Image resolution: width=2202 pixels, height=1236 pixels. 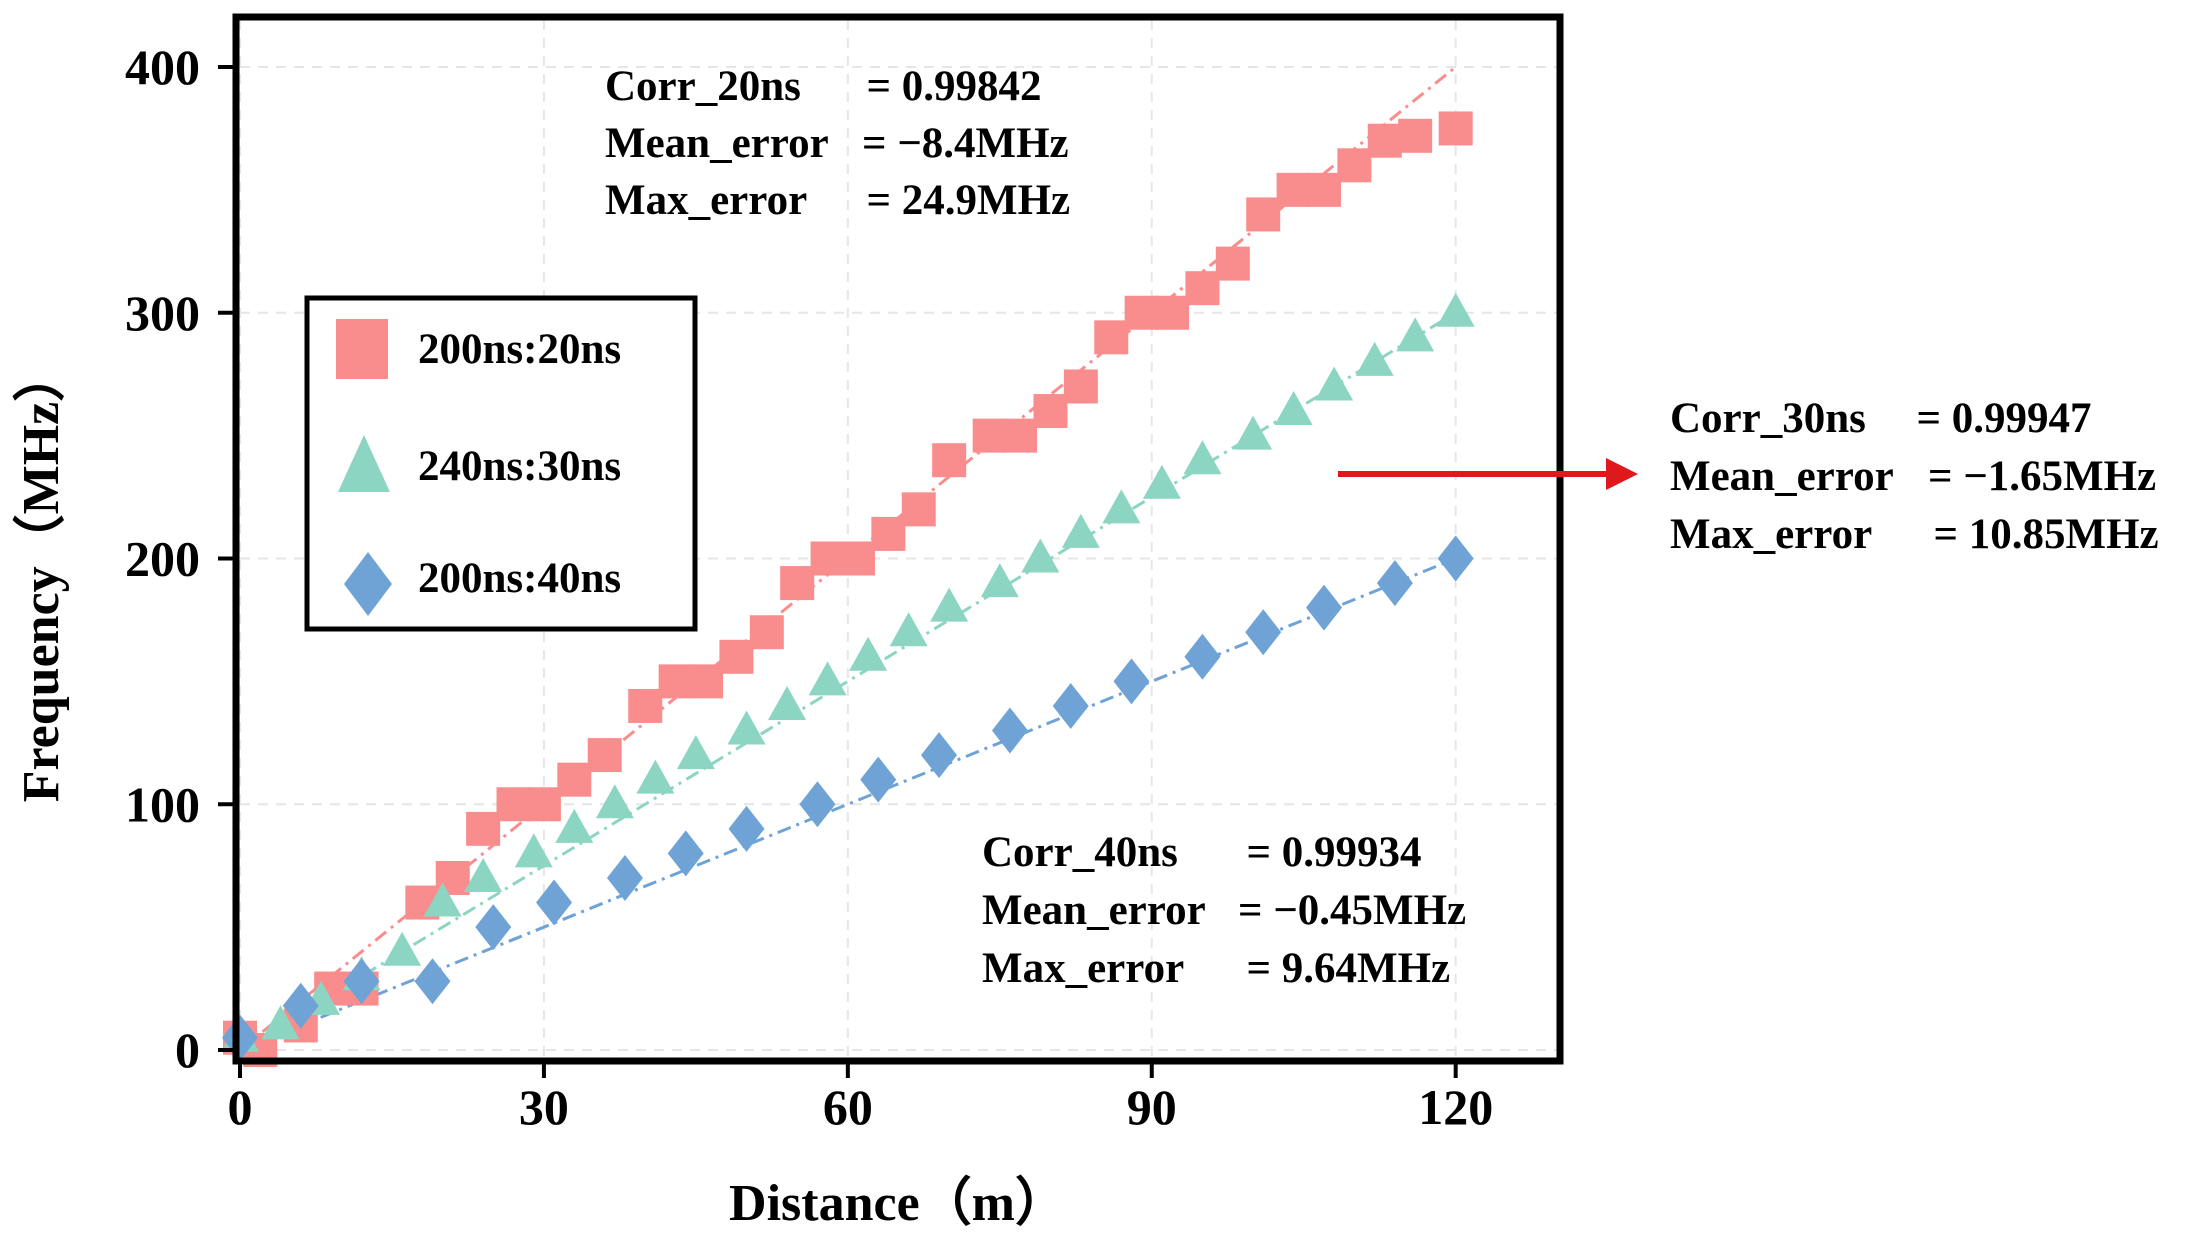 I want to click on stat-value: = 24.9MHz, so click(x=957, y=200).